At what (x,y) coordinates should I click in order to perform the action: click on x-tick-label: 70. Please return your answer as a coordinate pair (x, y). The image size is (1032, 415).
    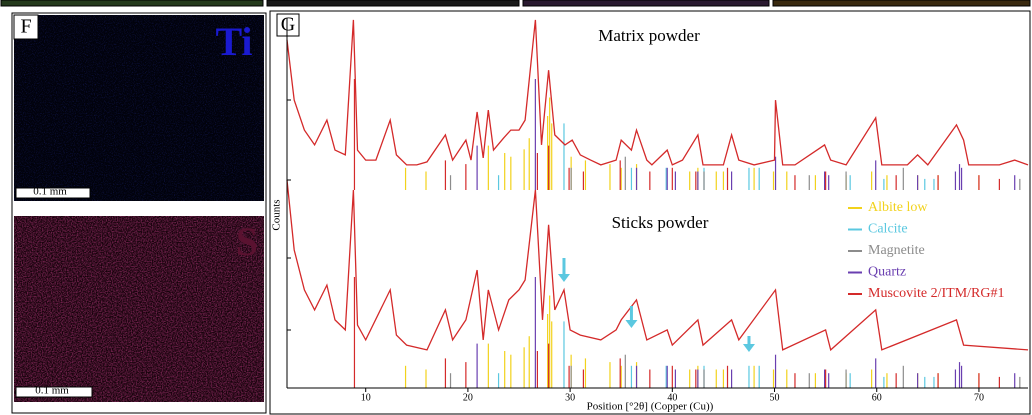
    Looking at the image, I should click on (979, 397).